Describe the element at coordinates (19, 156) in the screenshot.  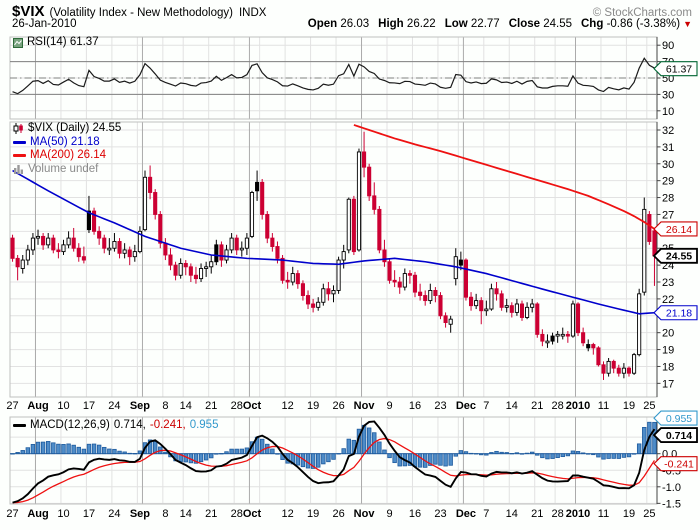
I see `ma200-line-icon` at that location.